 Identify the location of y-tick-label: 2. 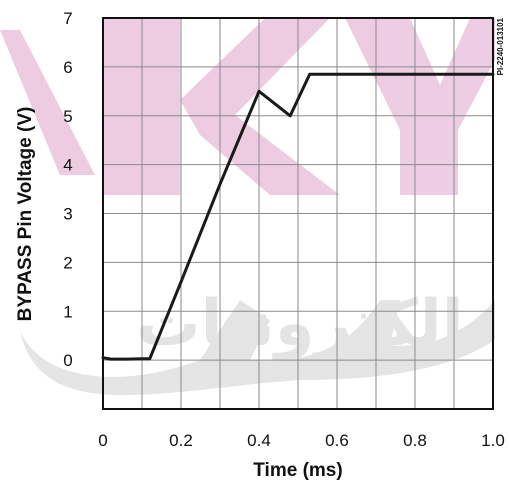
(67, 262).